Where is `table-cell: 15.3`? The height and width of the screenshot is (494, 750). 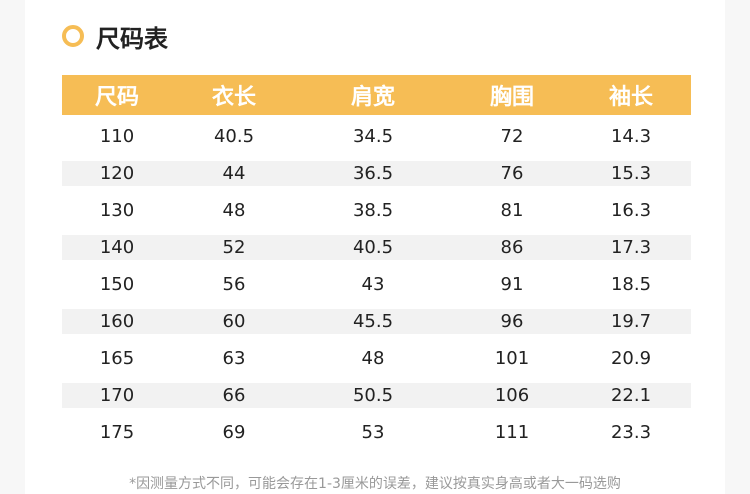 table-cell: 15.3 is located at coordinates (631, 173).